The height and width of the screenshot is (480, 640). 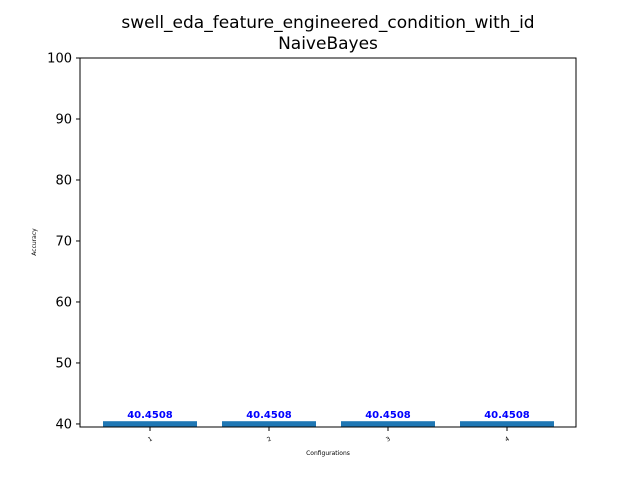 What do you see at coordinates (63, 180) in the screenshot?
I see `y-tick-label: 80` at bounding box center [63, 180].